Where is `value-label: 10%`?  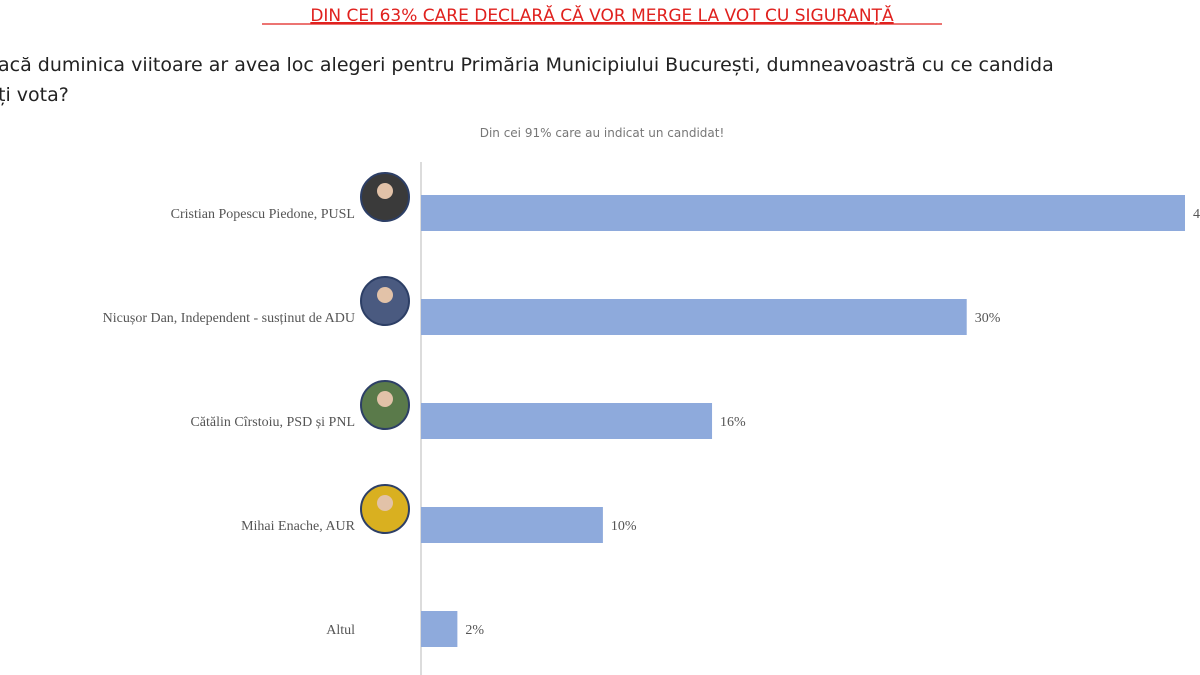
value-label: 10% is located at coordinates (624, 526).